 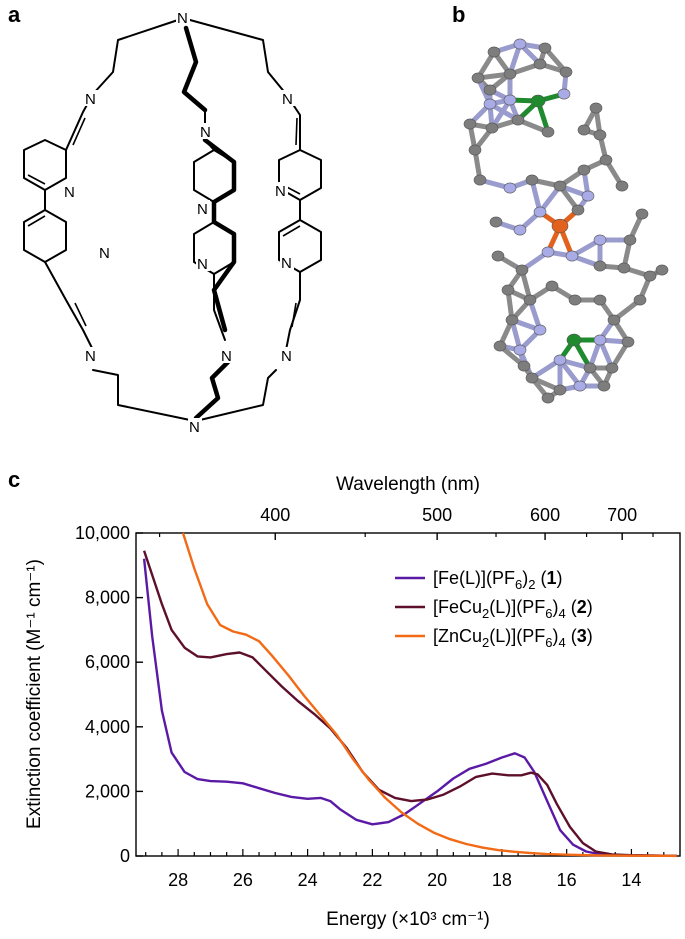 What do you see at coordinates (202, 209) in the screenshot?
I see `atom-n-pyridine-mid-1: N` at bounding box center [202, 209].